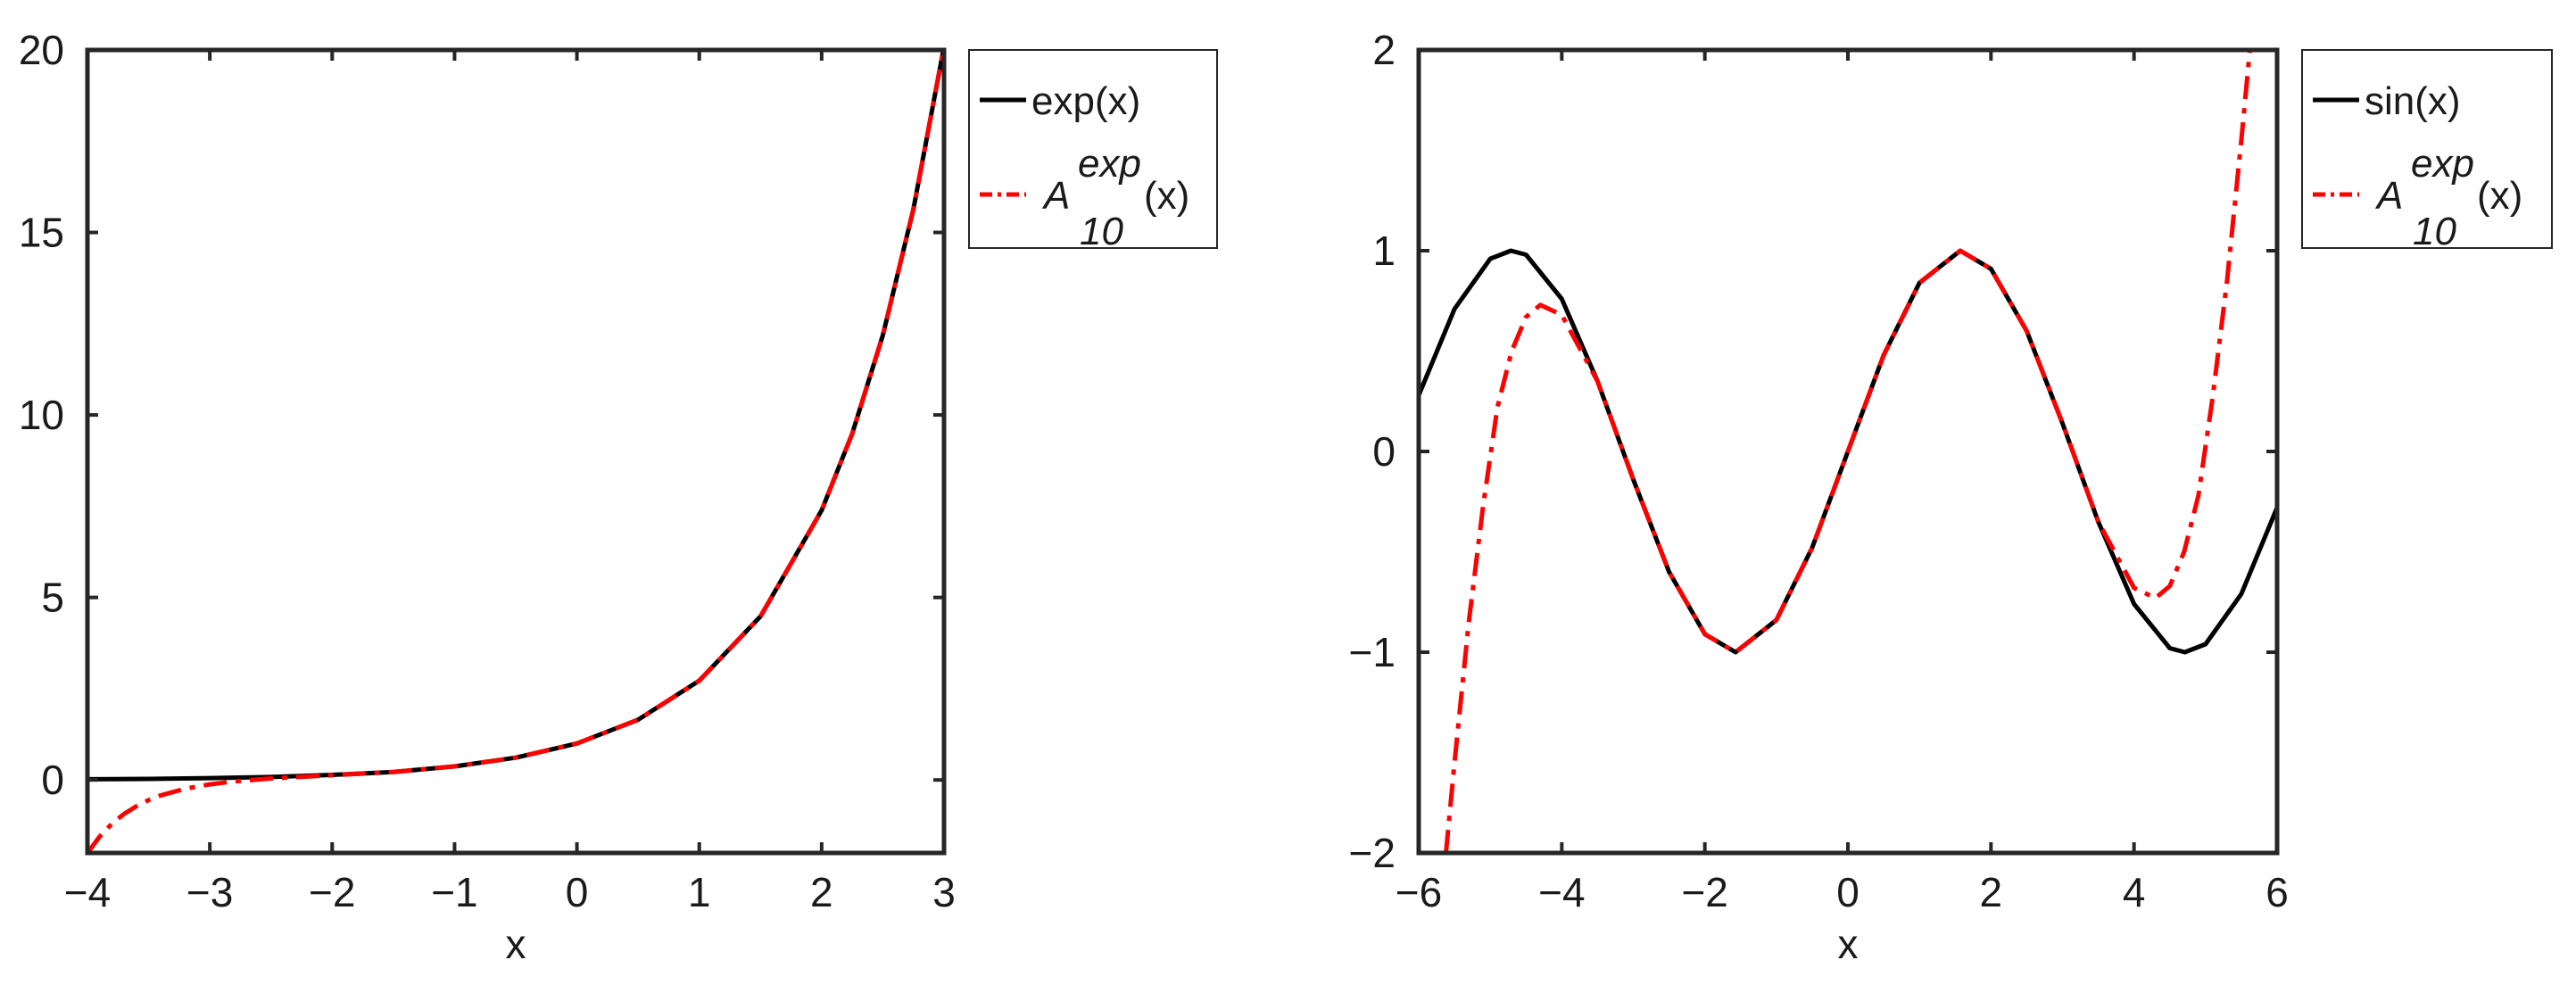 This screenshot has height=985, width=2576. What do you see at coordinates (52, 598) in the screenshot?
I see `y-tick-label: 5` at bounding box center [52, 598].